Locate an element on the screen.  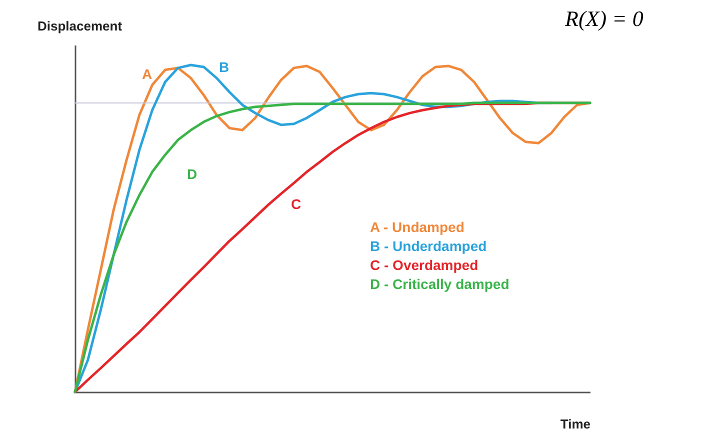
annotation: C is located at coordinates (296, 204).